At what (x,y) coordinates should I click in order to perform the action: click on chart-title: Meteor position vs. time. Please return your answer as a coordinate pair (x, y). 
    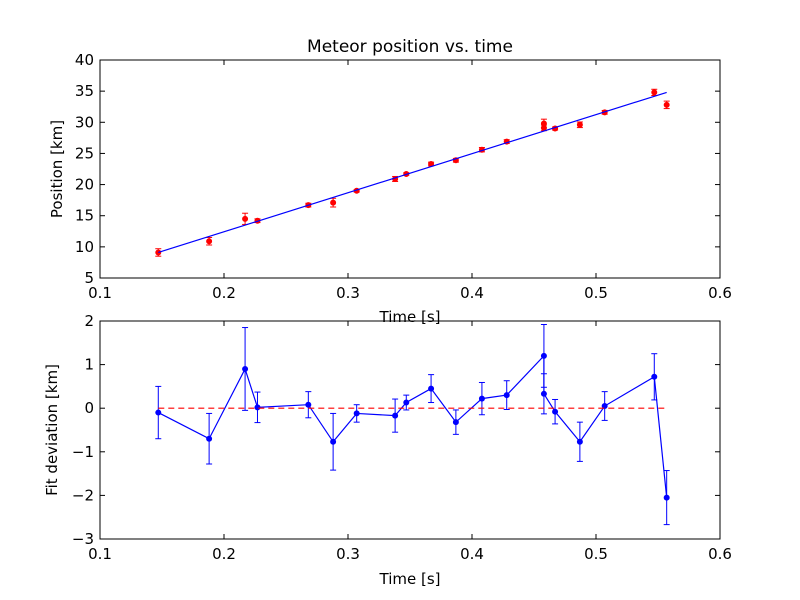
    Looking at the image, I should click on (410, 47).